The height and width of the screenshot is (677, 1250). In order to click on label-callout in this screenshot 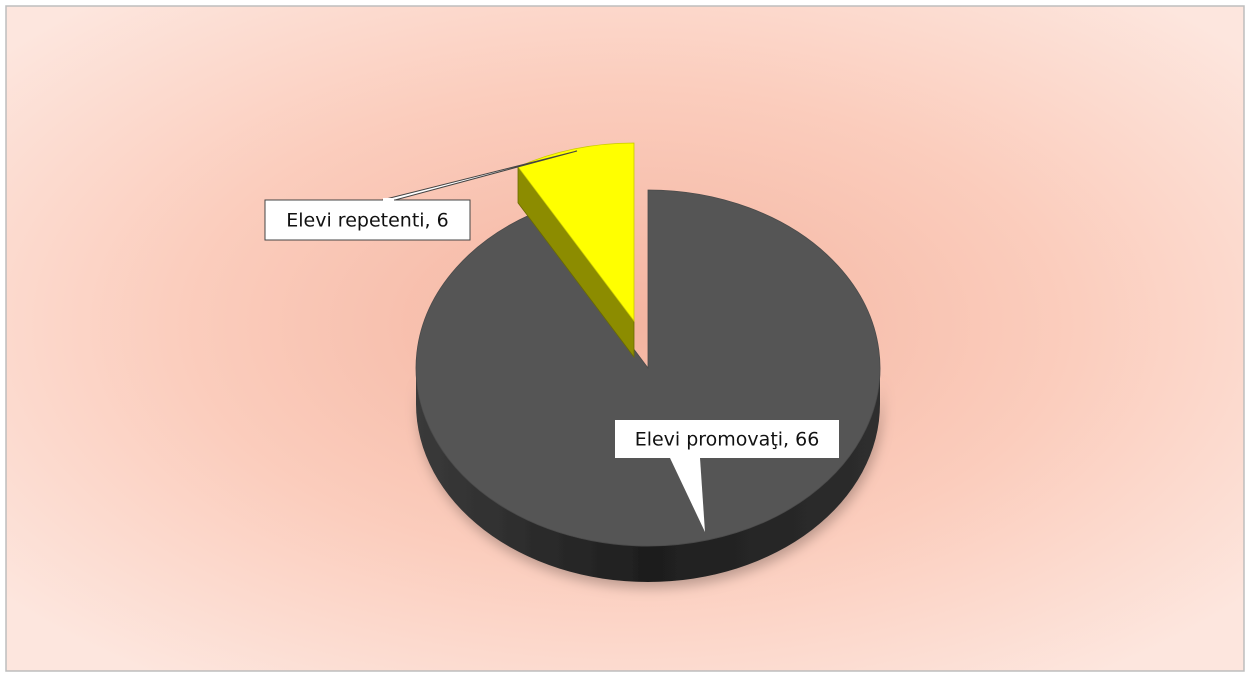, I will do `click(687, 495)`.